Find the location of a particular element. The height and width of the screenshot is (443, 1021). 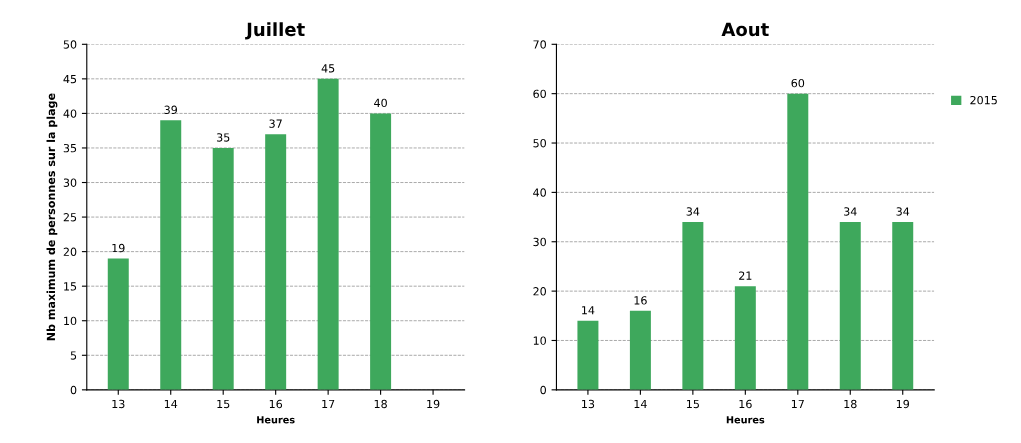

y-tick-label: 15 is located at coordinates (70, 286).